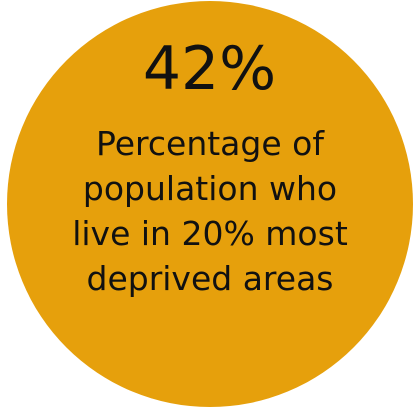 Image resolution: width=419 pixels, height=416 pixels. Describe the element at coordinates (210, 278) in the screenshot. I see `stat-caption-line-4: deprived areas` at that location.